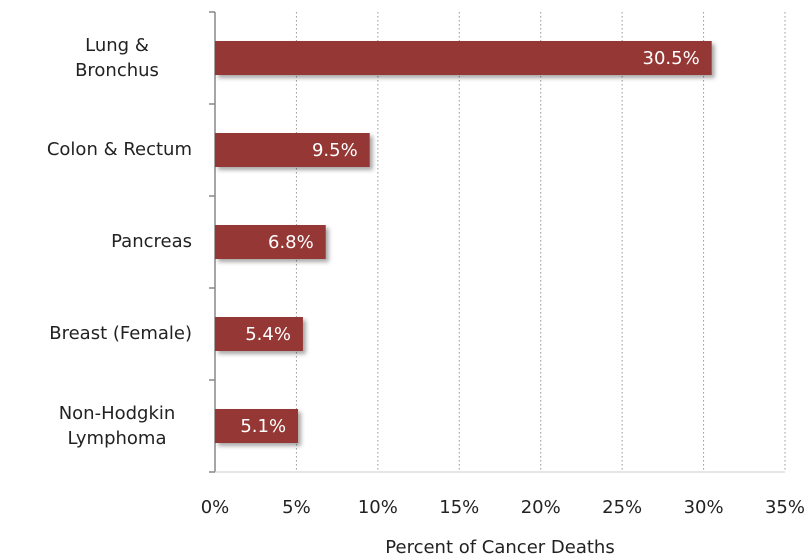 This screenshot has height=559, width=809. I want to click on x-tick-label: 15%, so click(459, 507).